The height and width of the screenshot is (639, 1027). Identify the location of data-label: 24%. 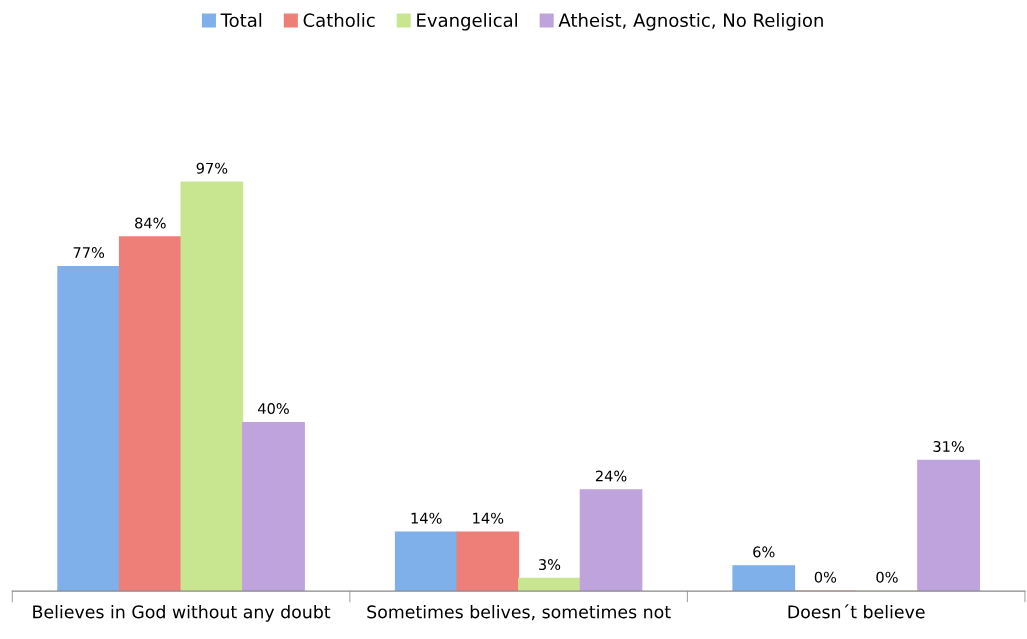
(611, 476).